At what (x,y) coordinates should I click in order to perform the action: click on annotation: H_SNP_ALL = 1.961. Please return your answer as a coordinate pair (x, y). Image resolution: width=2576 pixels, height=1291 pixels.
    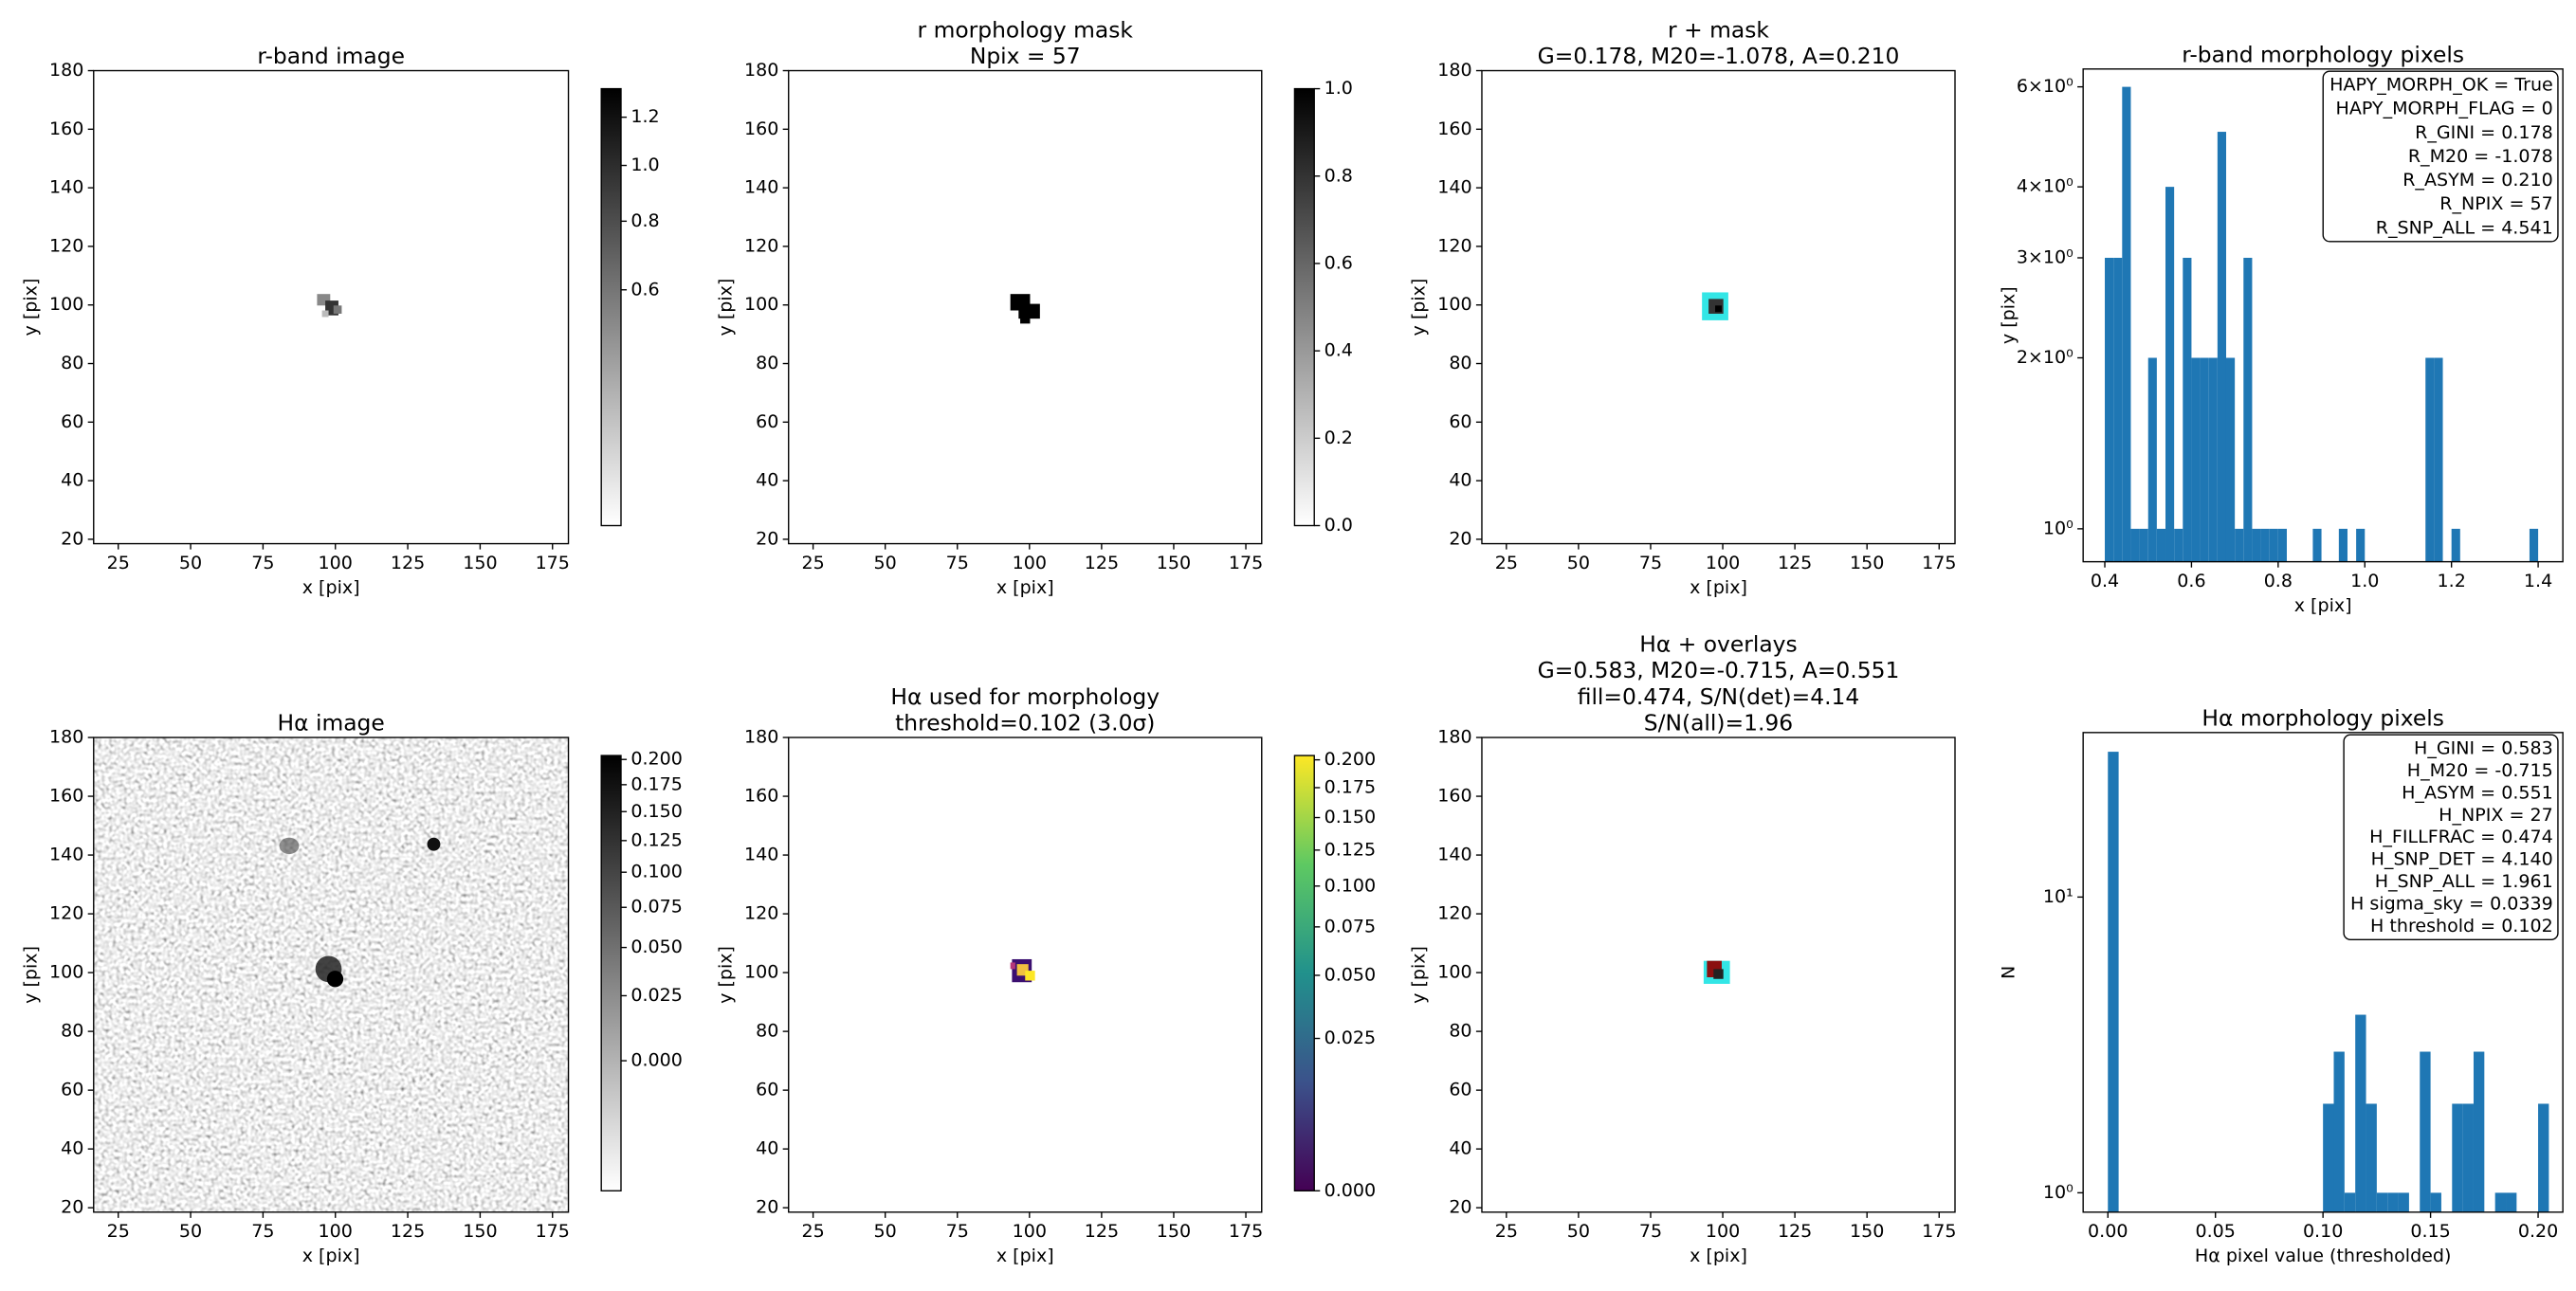
    Looking at the image, I should click on (2464, 881).